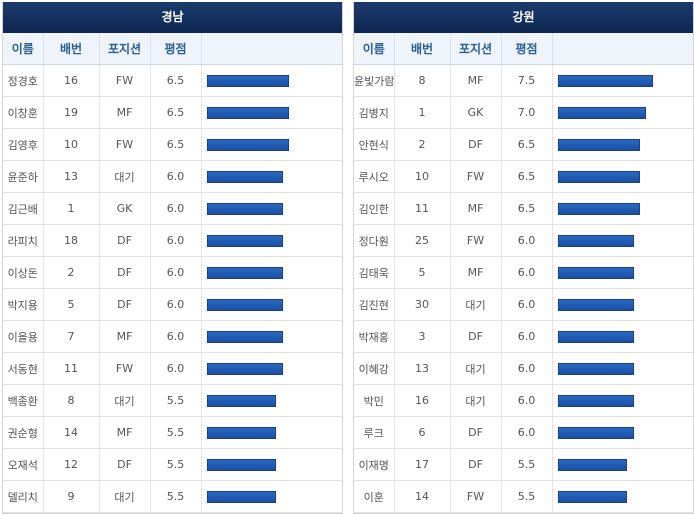 The height and width of the screenshot is (515, 694). I want to click on table-row: 서동현 11 FW 6.0, so click(172, 368).